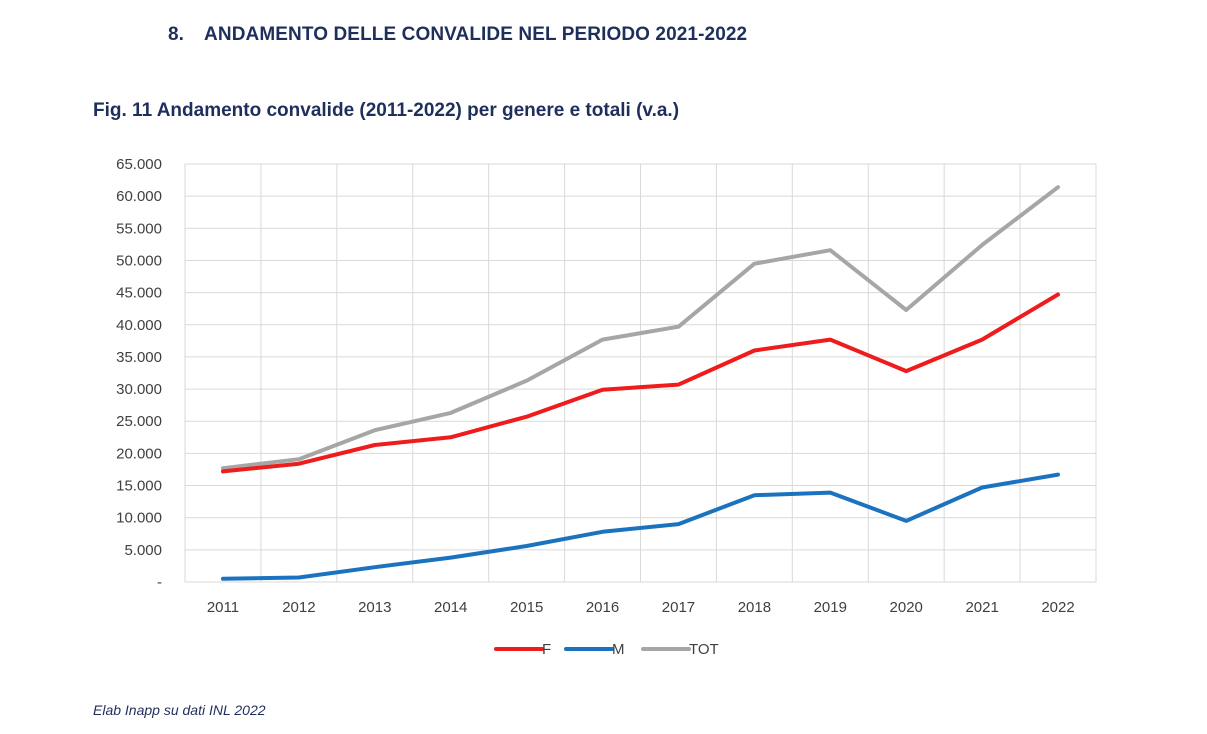 The width and height of the screenshot is (1207, 734). Describe the element at coordinates (754, 607) in the screenshot. I see `x-tick-label: 2018` at that location.